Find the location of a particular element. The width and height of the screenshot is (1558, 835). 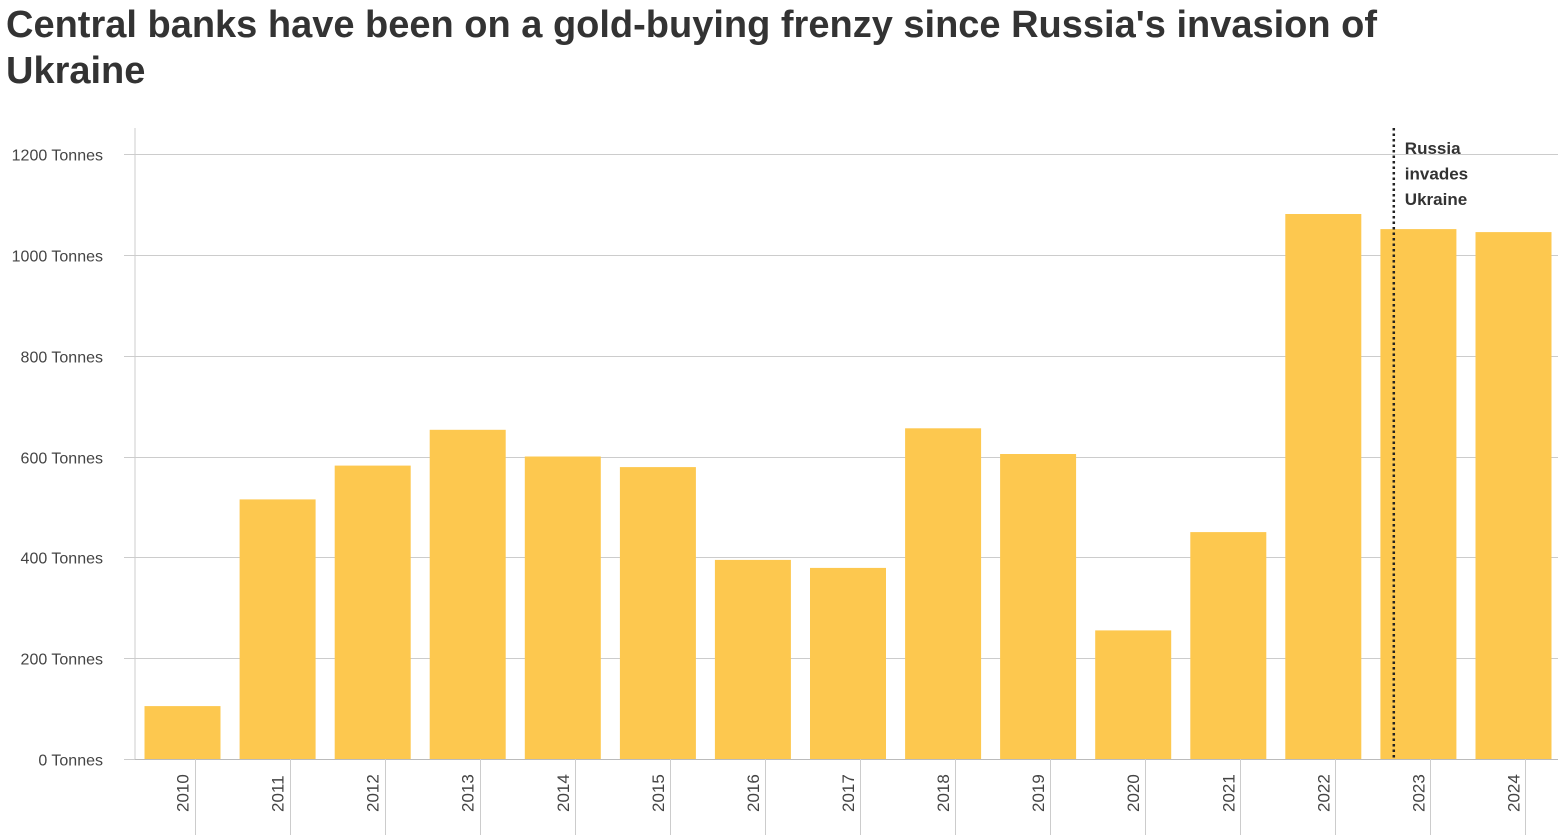

x-tick-label: 2022 is located at coordinates (1323, 793).